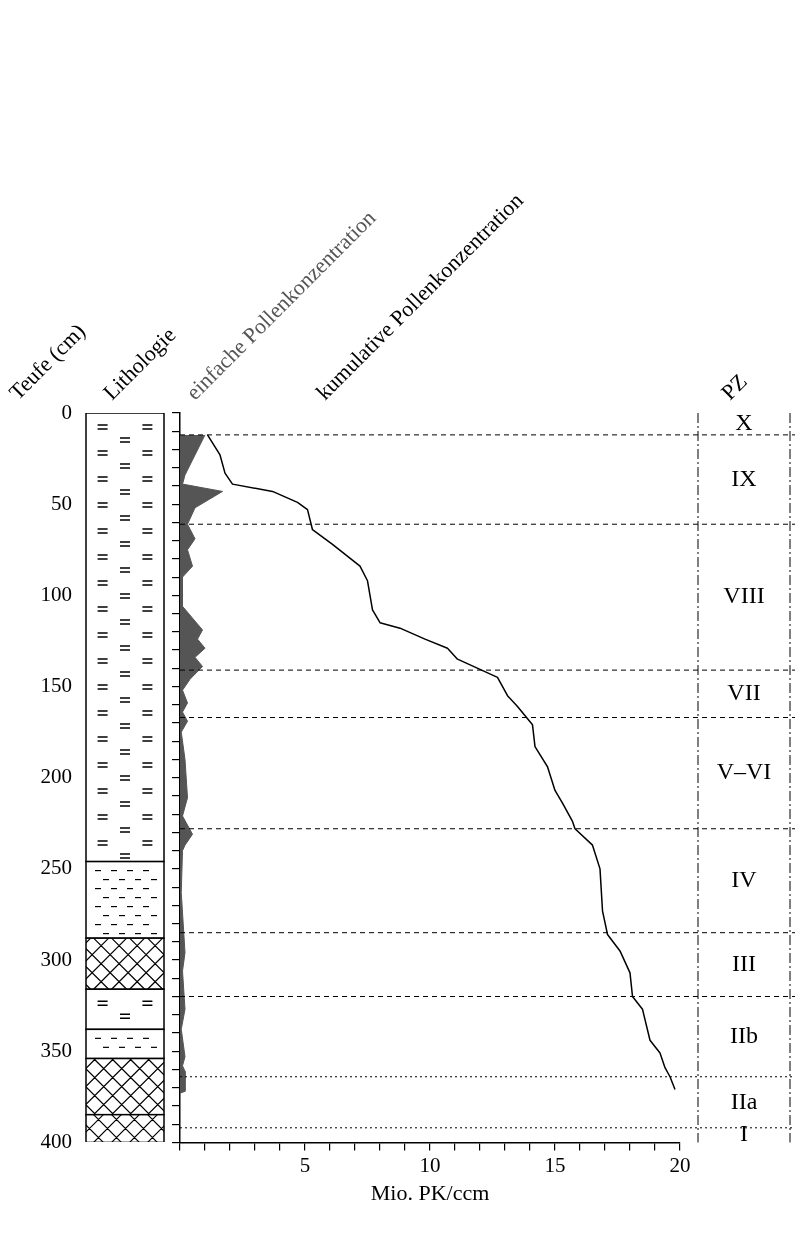  I want to click on text: PZ, so click(733, 386).